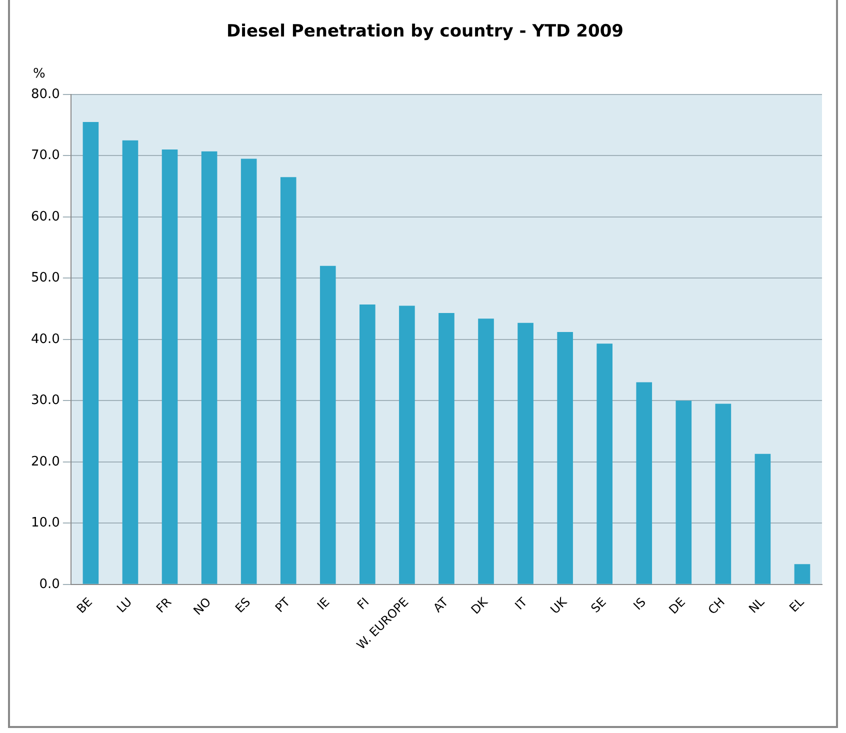 The image size is (846, 733). What do you see at coordinates (163, 605) in the screenshot?
I see `x-tick-label: FR` at bounding box center [163, 605].